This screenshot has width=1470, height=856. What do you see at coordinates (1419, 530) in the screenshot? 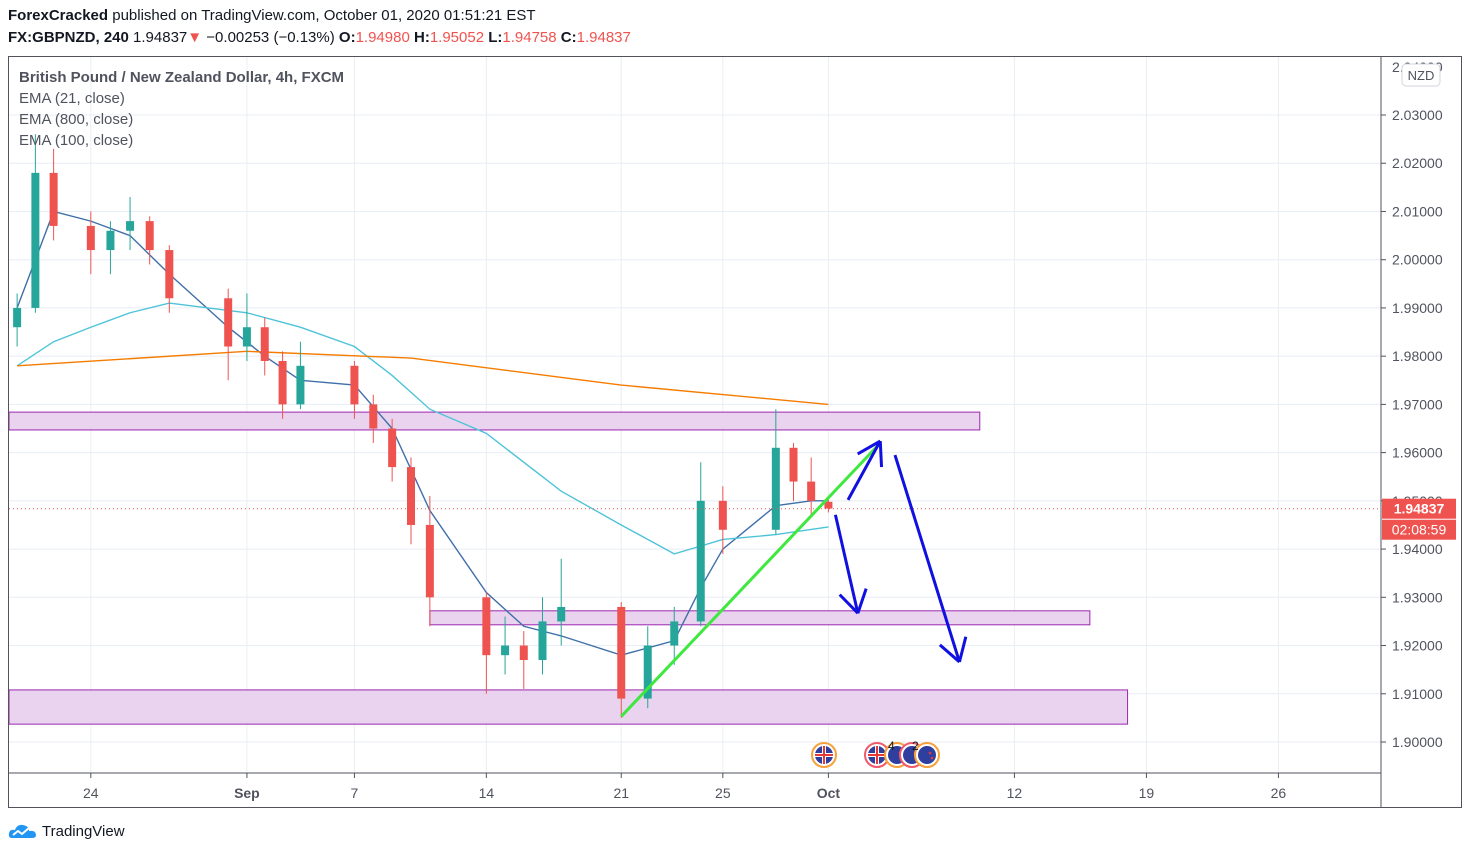
I see `countdown-label: 02:08:59` at bounding box center [1419, 530].